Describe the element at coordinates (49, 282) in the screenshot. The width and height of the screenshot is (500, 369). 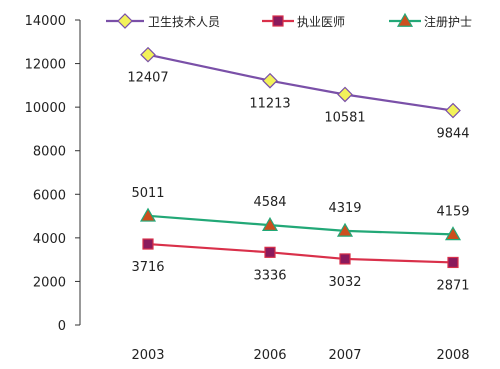
I see `y-tick-label: 2000` at that location.